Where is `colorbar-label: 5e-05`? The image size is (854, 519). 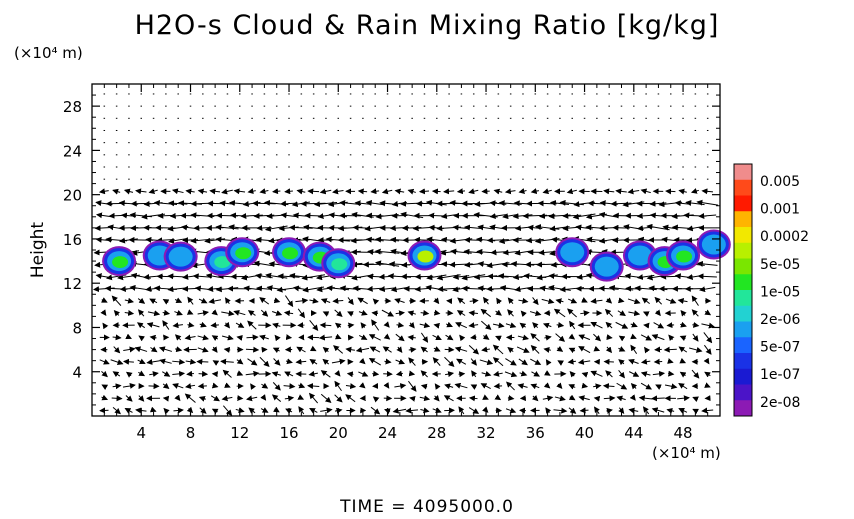 colorbar-label: 5e-05 is located at coordinates (780, 265).